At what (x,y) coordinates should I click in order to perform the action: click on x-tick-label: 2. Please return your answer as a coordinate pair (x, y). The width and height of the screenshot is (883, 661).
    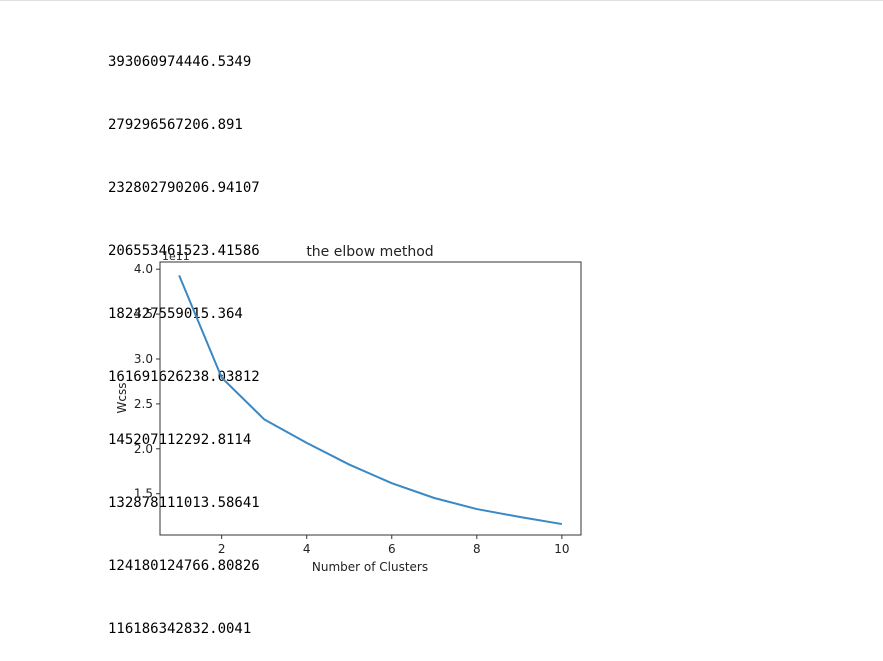
    Looking at the image, I should click on (222, 549).